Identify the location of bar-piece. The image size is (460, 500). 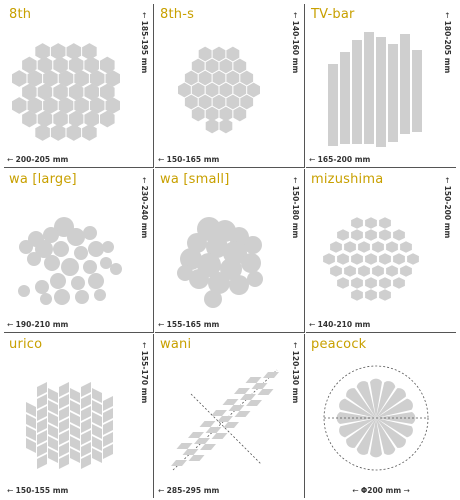
(405, 84).